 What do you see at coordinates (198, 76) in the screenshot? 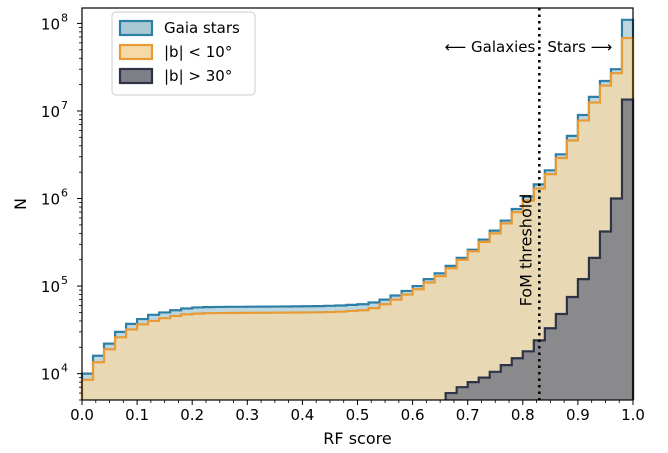
I see `legend-label: |b| > 30°` at bounding box center [198, 76].